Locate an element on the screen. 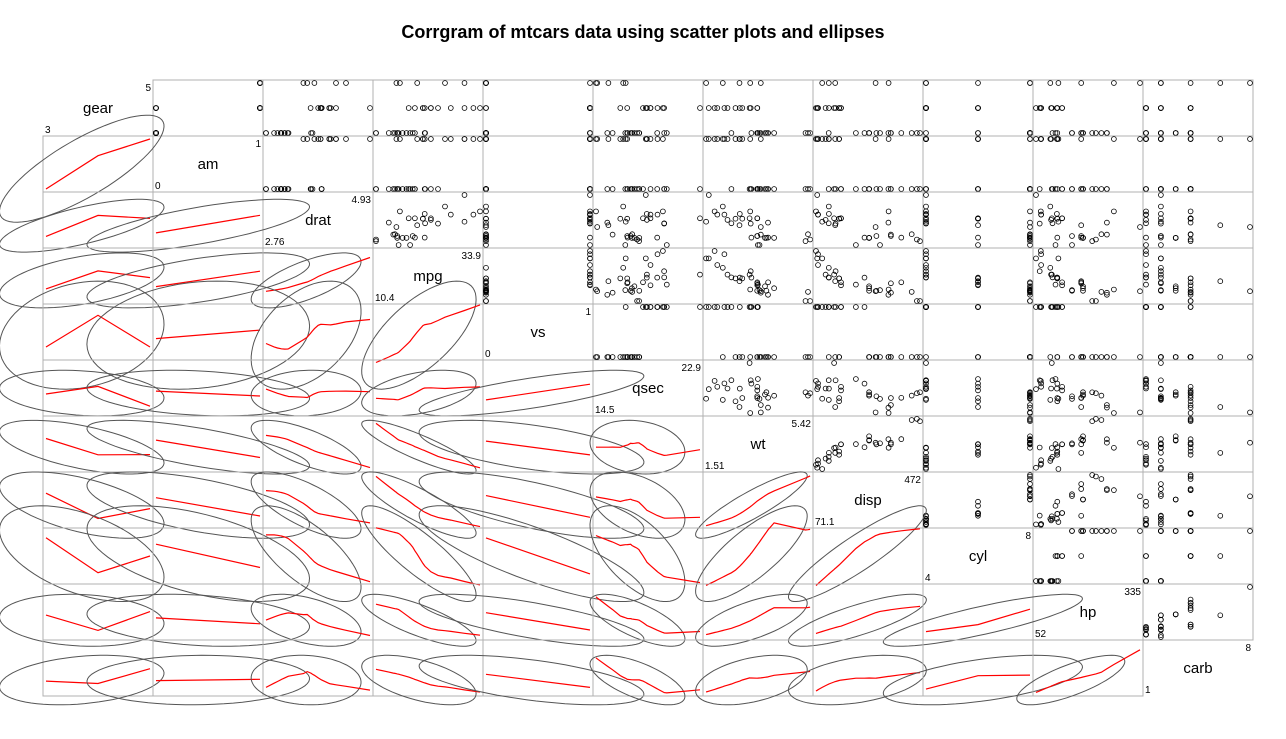  panel-qsec-hp is located at coordinates (1088, 388).